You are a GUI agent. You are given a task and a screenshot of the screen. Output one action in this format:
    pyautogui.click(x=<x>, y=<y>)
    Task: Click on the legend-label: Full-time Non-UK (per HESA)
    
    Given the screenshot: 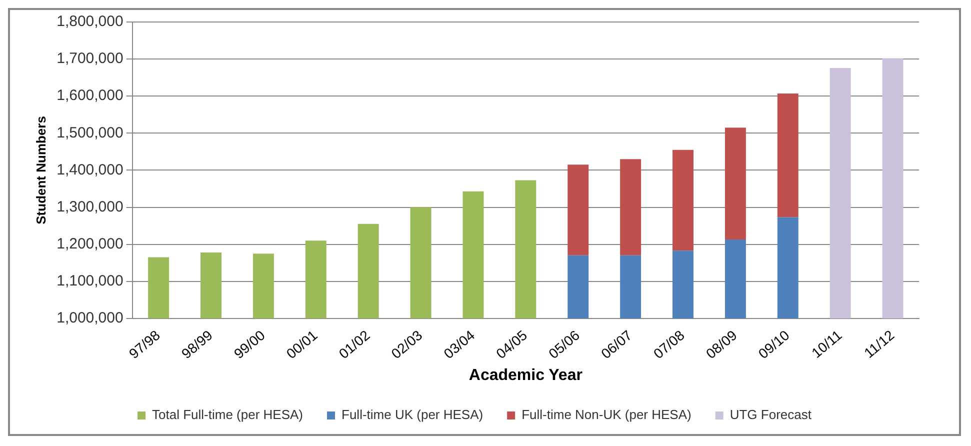 What is the action you would take?
    pyautogui.click(x=607, y=414)
    